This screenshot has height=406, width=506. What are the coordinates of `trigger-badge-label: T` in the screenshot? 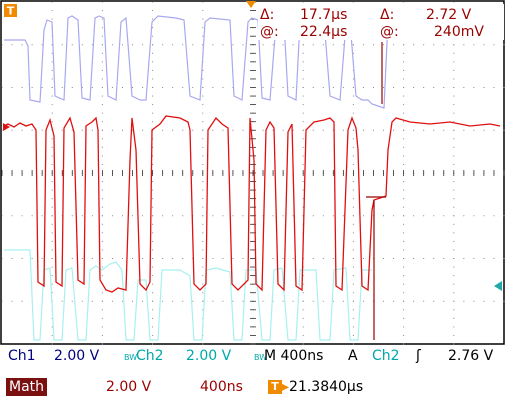 It's located at (11, 11).